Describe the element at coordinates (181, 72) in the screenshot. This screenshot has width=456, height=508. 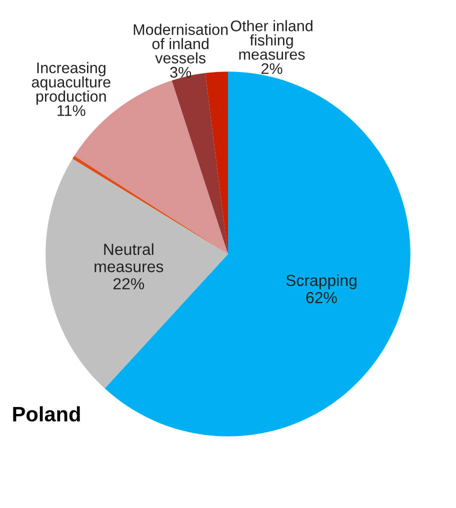
I see `data-label: 3%` at that location.